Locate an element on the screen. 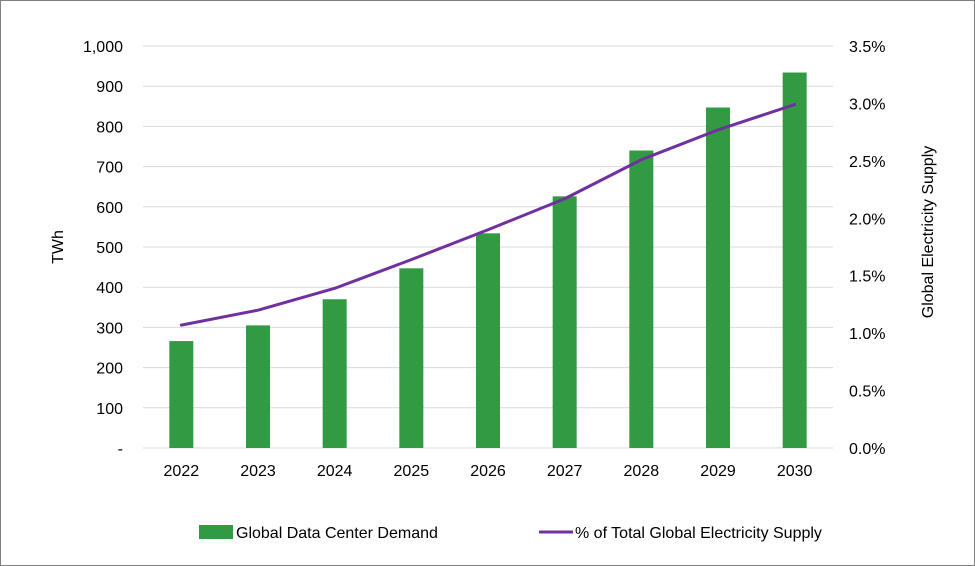  y-right-tick-label: 2.0% is located at coordinates (867, 219).